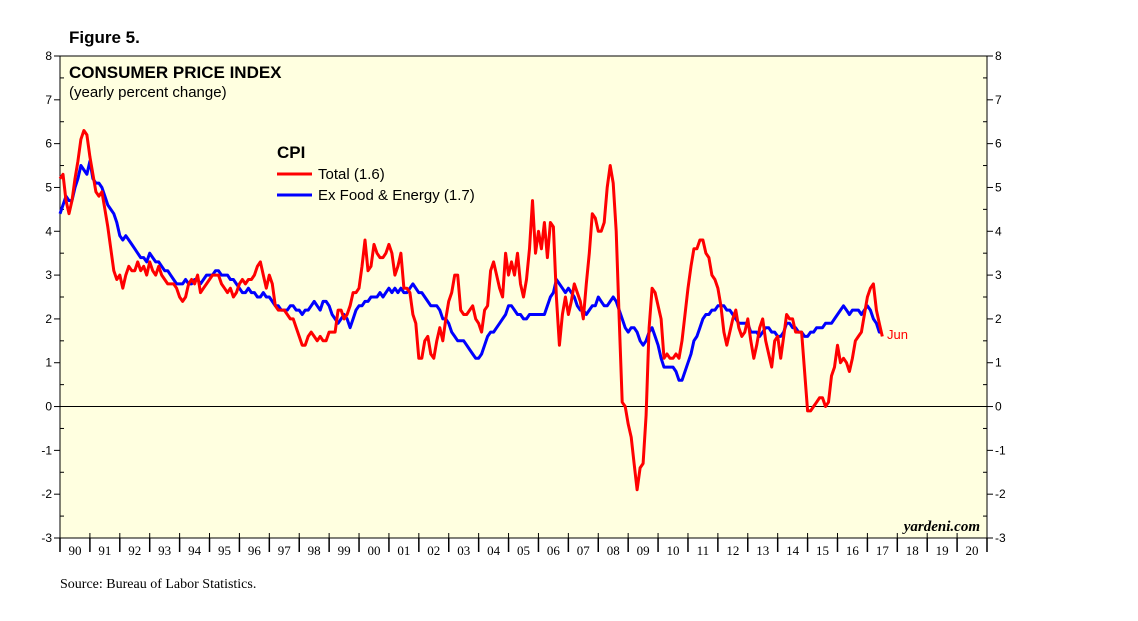 The image size is (1138, 621). Describe the element at coordinates (494, 550) in the screenshot. I see `x-tick-label: 04` at that location.